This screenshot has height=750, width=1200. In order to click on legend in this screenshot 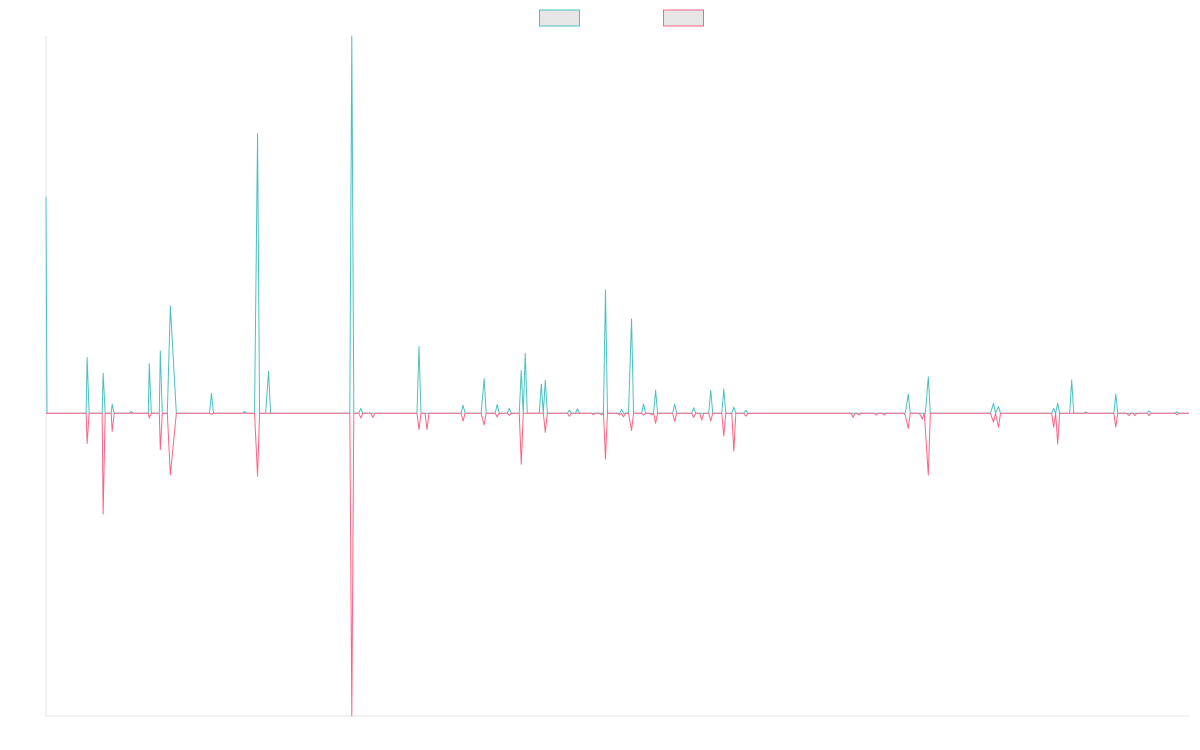, I will do `click(621, 18)`.